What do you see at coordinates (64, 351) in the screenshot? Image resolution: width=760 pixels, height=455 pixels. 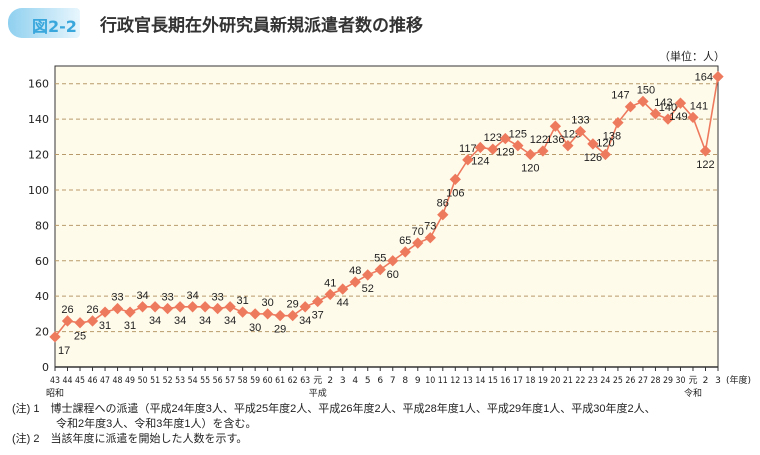 I see `data-label: 17` at bounding box center [64, 351].